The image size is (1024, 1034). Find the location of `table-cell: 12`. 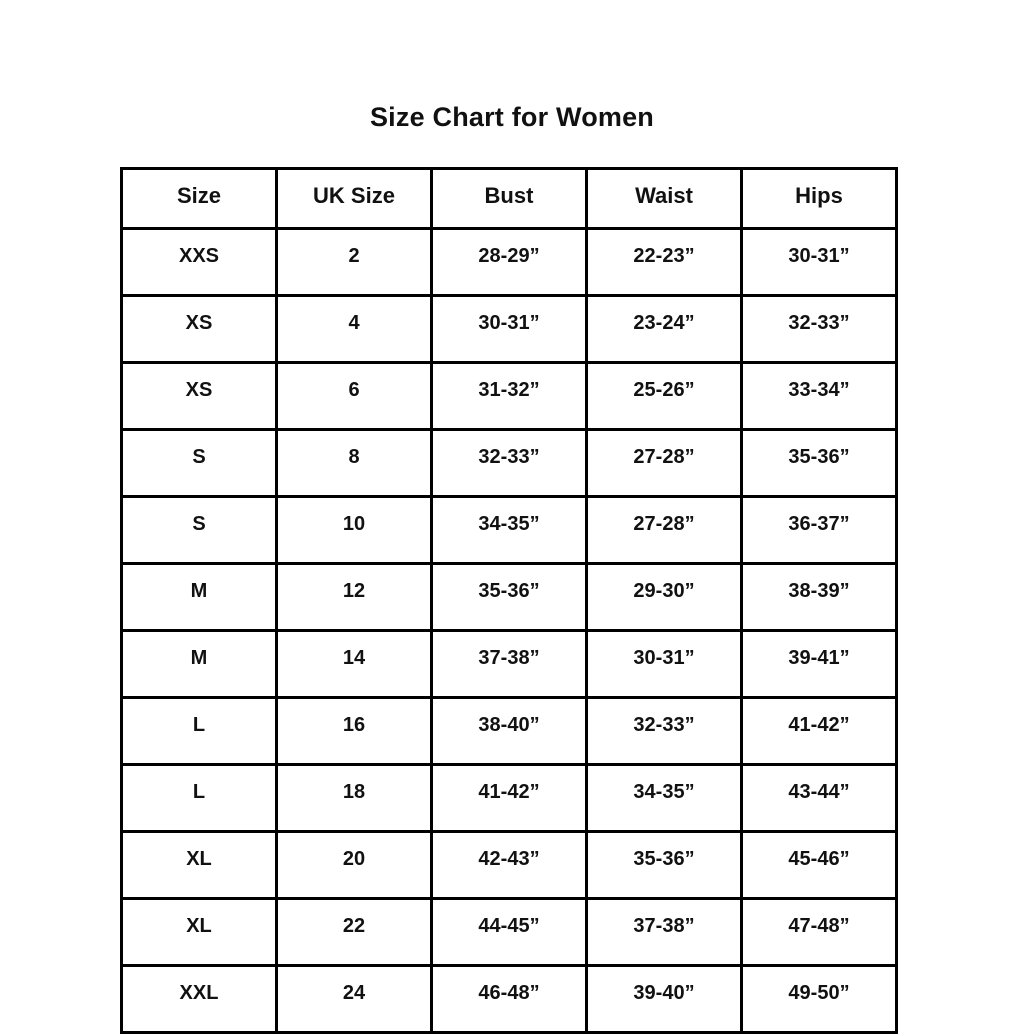

table-cell: 12 is located at coordinates (354, 597).